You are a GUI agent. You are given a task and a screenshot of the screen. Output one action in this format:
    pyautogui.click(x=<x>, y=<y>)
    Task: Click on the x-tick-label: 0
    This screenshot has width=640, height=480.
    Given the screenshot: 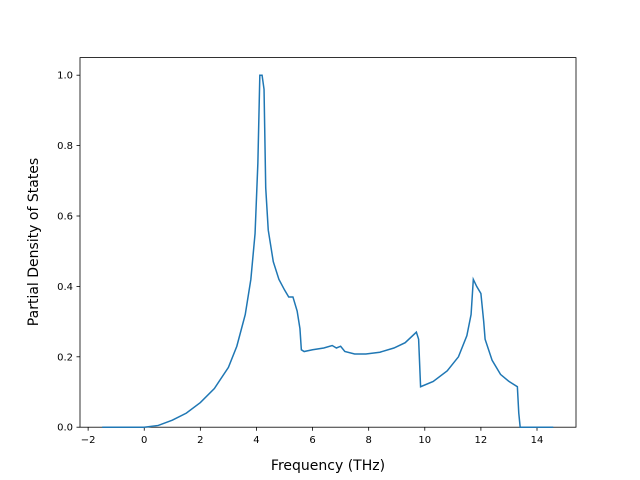 What is the action you would take?
    pyautogui.click(x=144, y=440)
    